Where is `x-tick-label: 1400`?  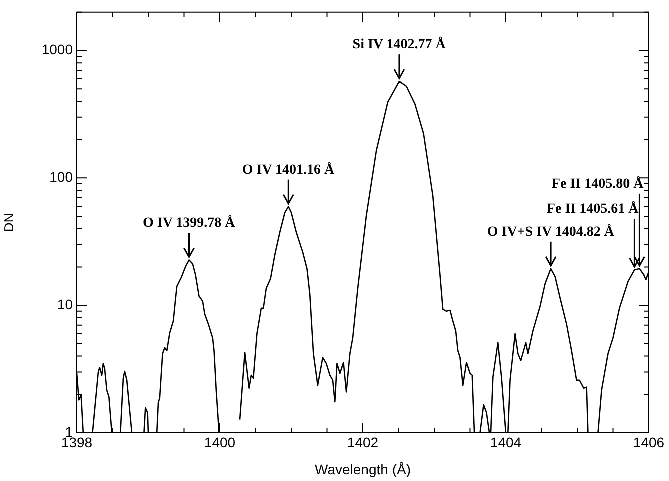
x-tick-label: 1400 is located at coordinates (220, 442).